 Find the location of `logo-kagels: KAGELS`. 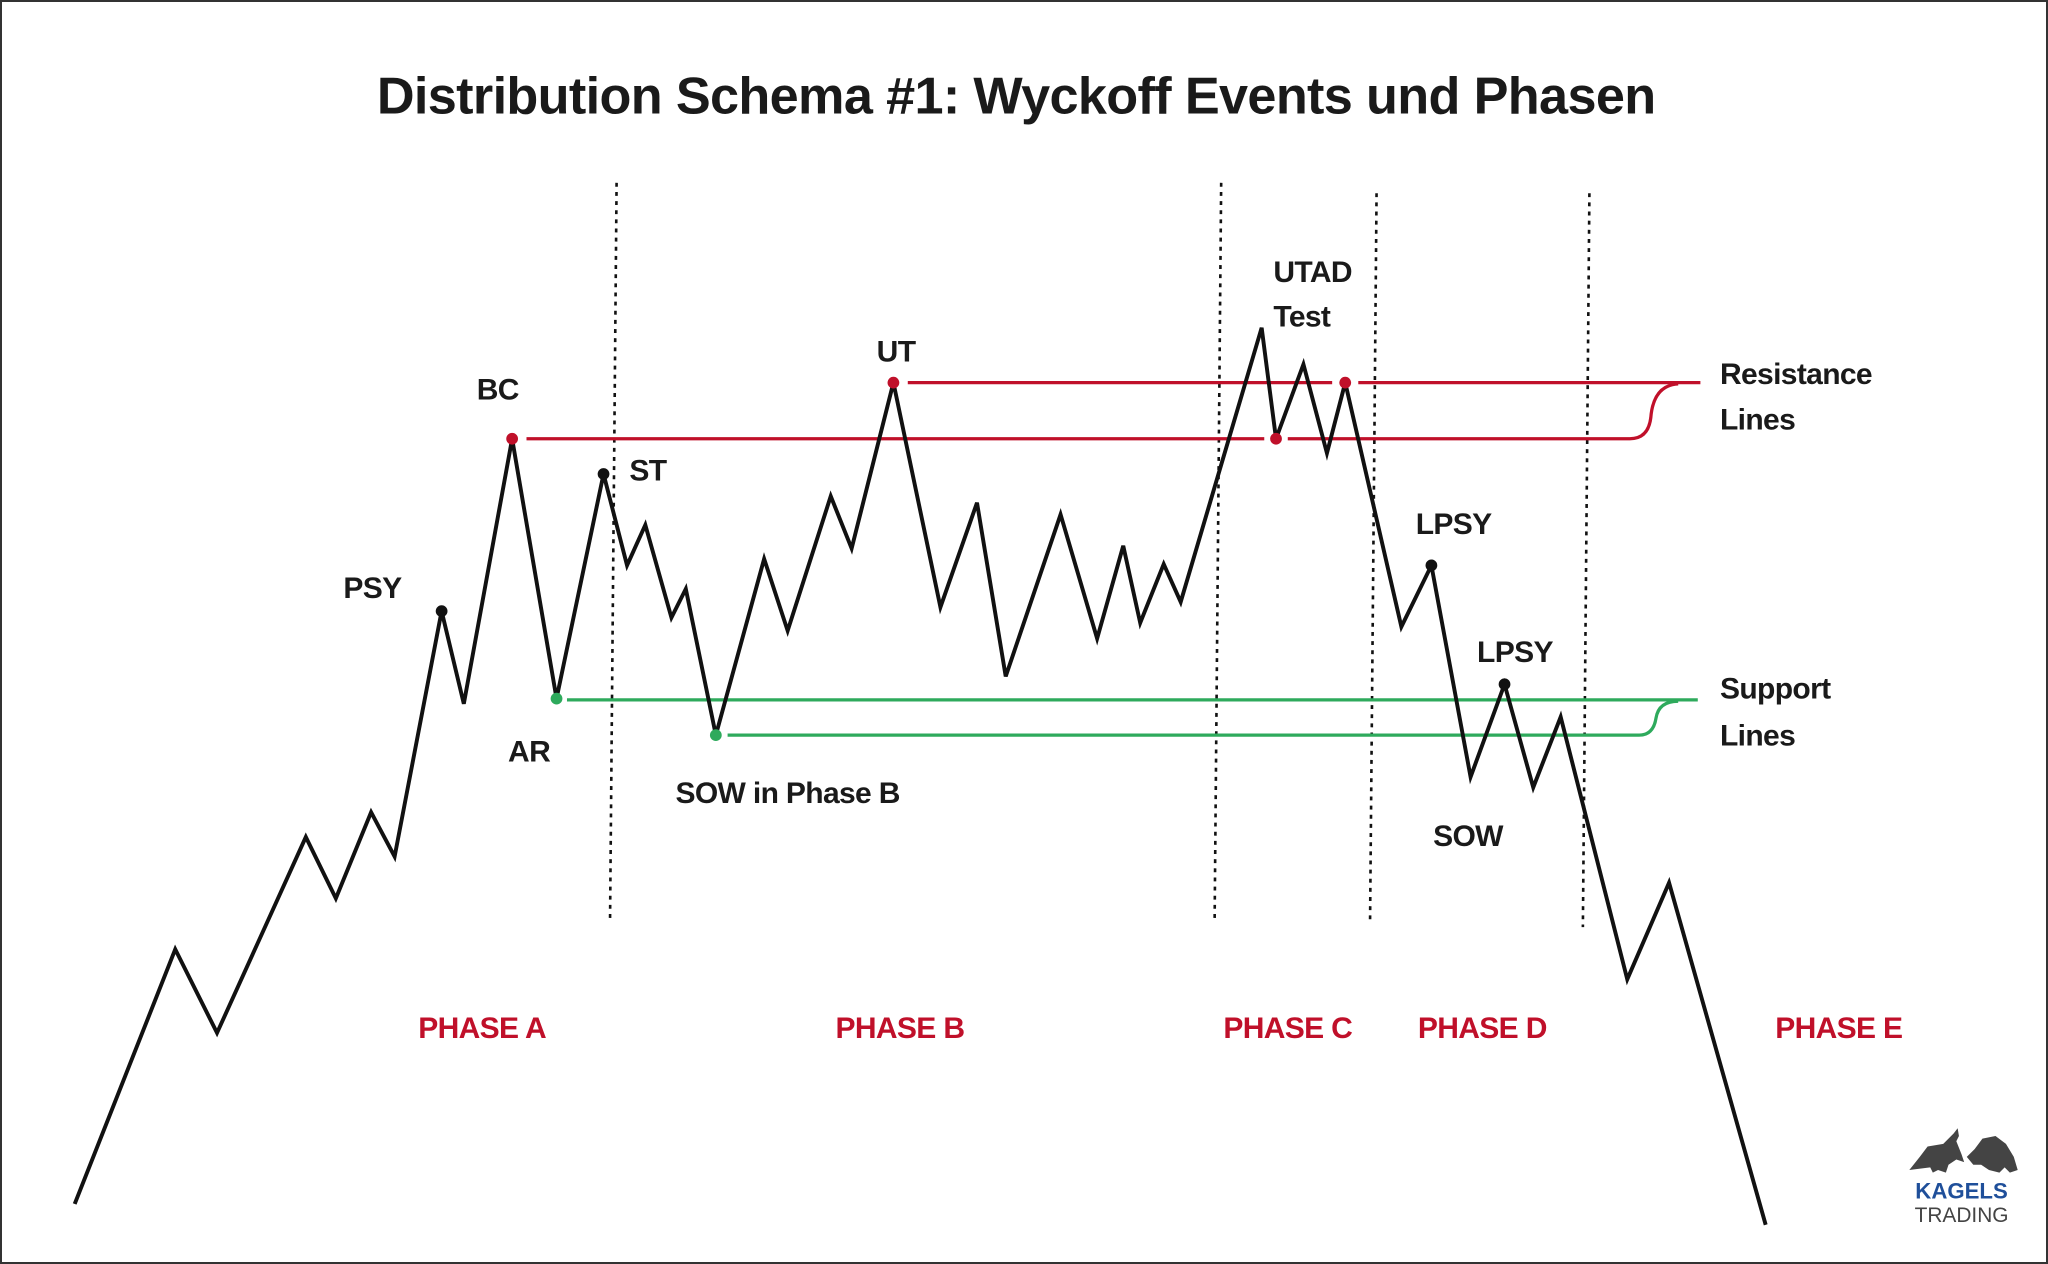

logo-kagels: KAGELS is located at coordinates (1961, 1191).